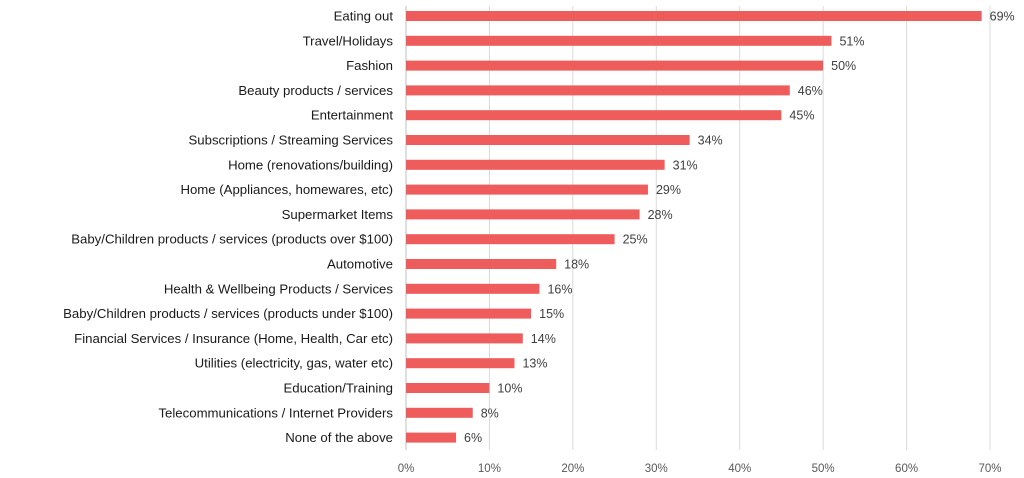 The image size is (1024, 478). Describe the element at coordinates (473, 438) in the screenshot. I see `data-label: 6%` at that location.